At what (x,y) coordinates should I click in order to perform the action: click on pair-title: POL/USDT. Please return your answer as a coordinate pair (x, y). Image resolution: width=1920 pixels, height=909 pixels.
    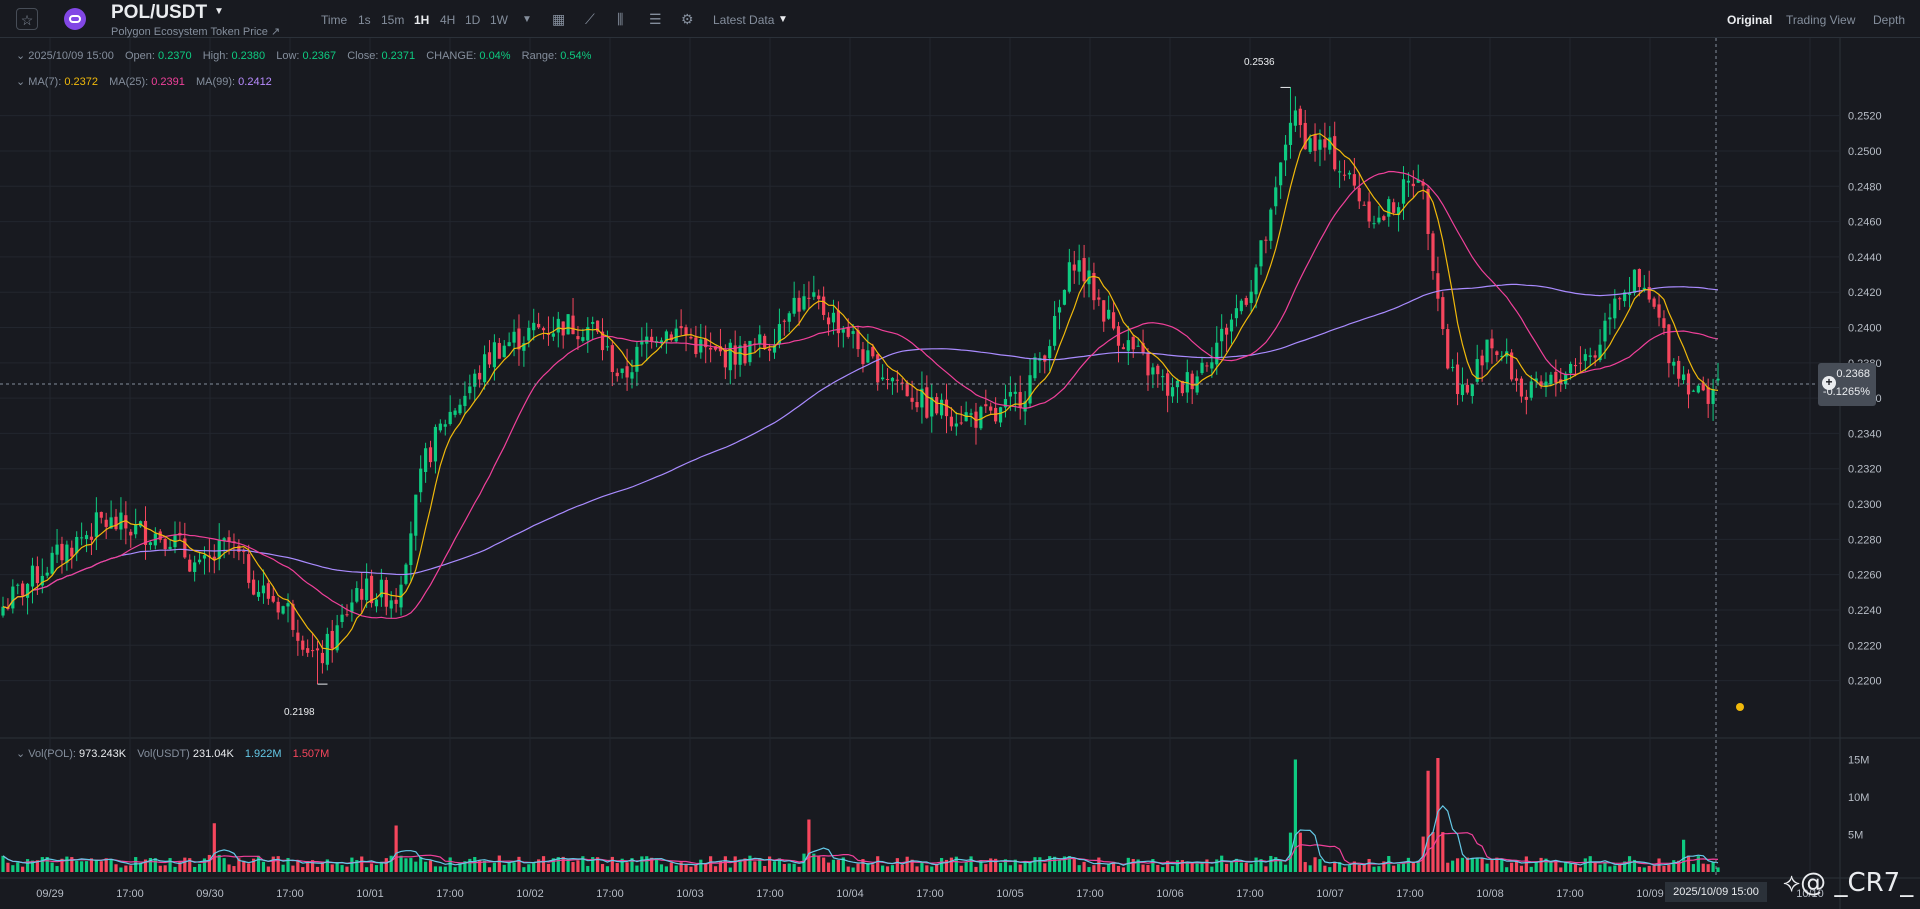
    Looking at the image, I should click on (159, 12).